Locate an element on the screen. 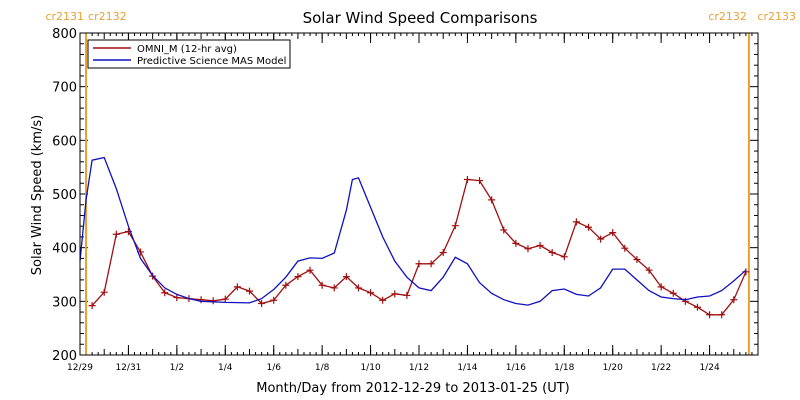 This screenshot has height=400, width=800. y-tick-label: 300 is located at coordinates (64, 302).